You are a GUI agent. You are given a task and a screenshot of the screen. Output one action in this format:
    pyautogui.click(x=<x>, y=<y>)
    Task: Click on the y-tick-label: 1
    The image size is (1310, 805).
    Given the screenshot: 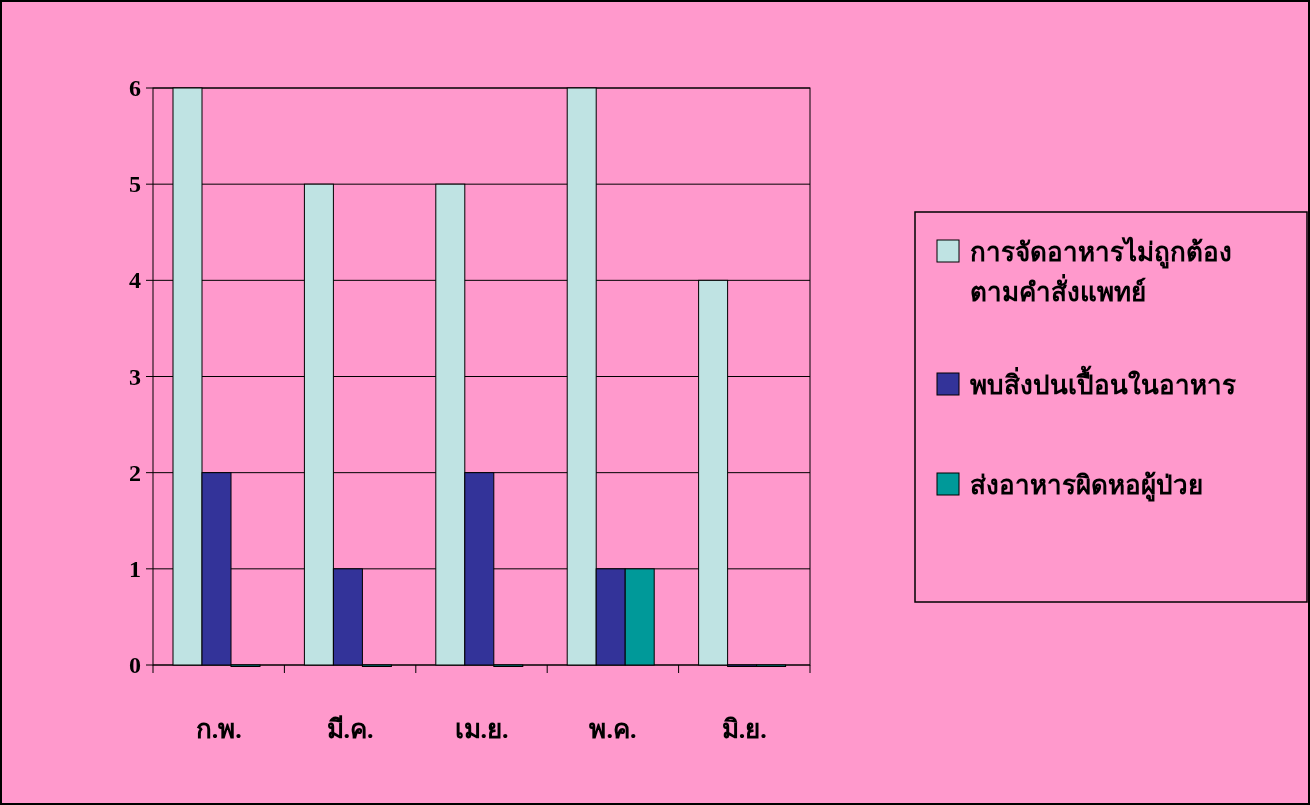 What is the action you would take?
    pyautogui.click(x=135, y=568)
    